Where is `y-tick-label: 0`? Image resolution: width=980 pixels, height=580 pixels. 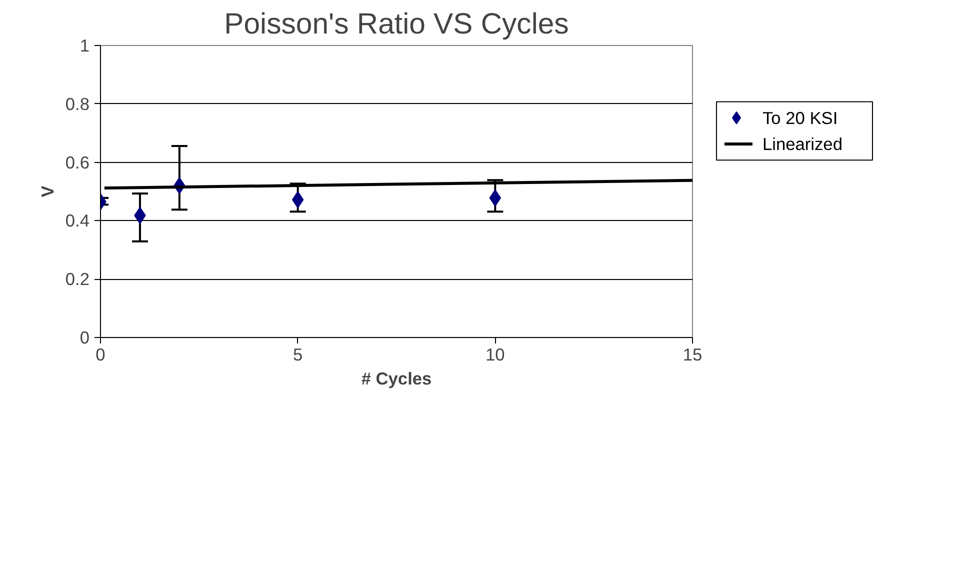
y-tick-label: 0 is located at coordinates (85, 338).